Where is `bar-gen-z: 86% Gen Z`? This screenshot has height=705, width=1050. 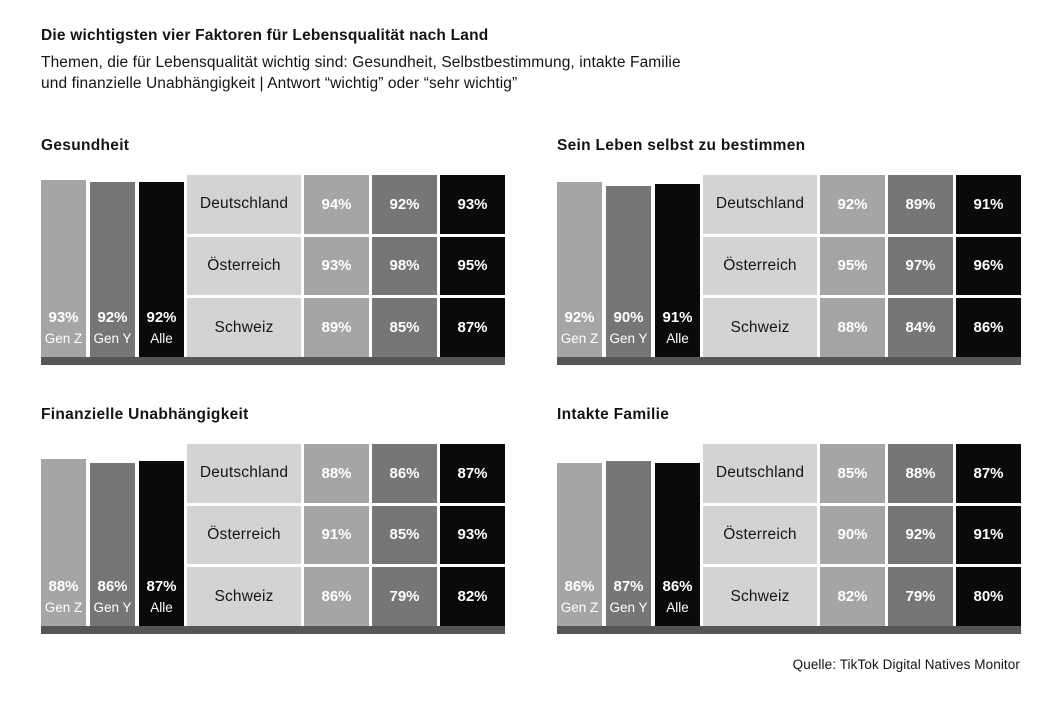 bar-gen-z: 86% Gen Z is located at coordinates (579, 544).